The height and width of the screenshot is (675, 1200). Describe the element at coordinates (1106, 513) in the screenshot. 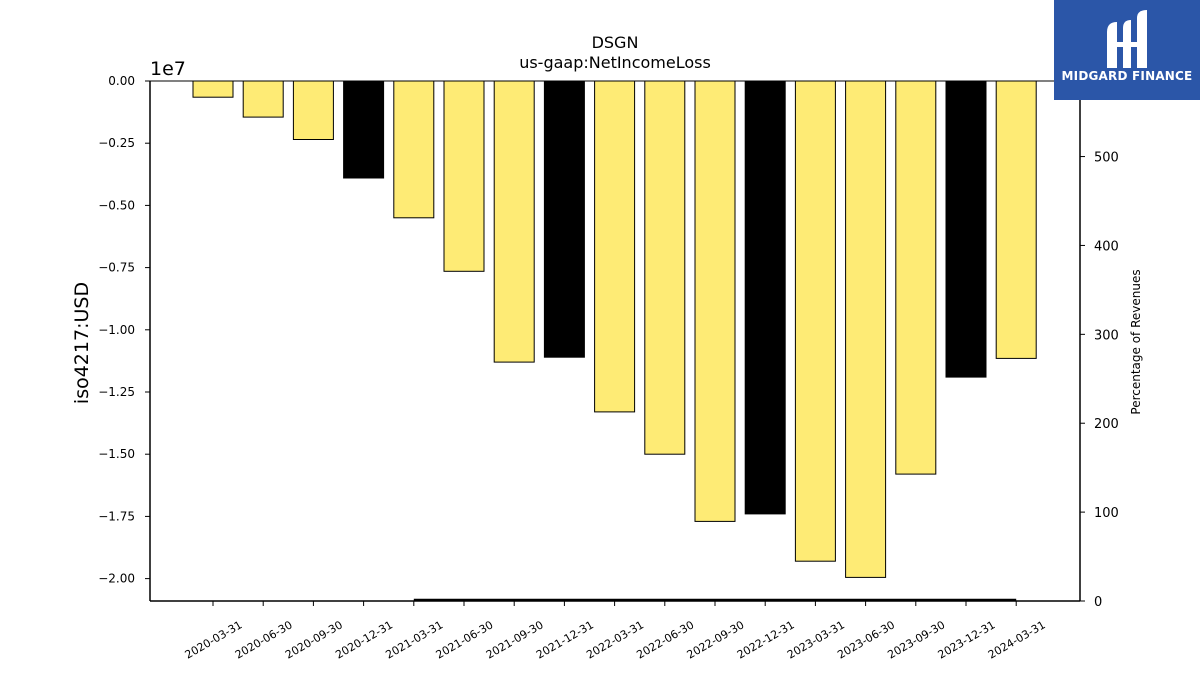

I see `y2-tick-label: 100` at that location.